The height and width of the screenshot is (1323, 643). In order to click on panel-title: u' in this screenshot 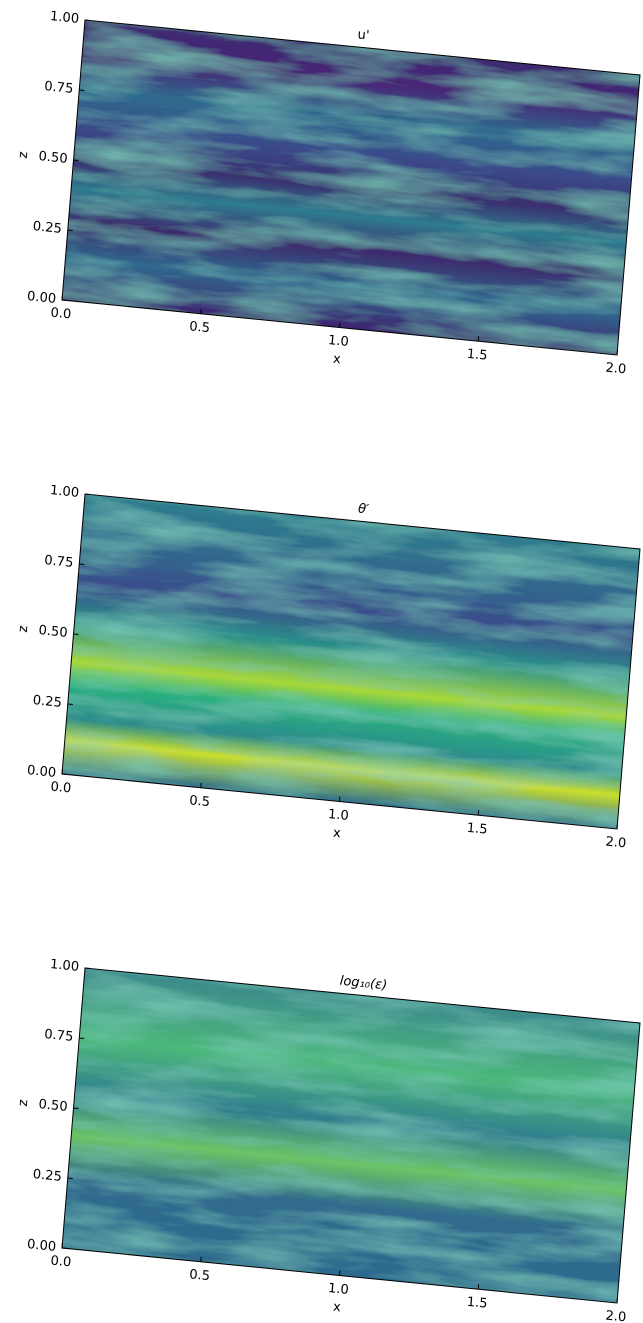, I will do `click(363, 35)`.